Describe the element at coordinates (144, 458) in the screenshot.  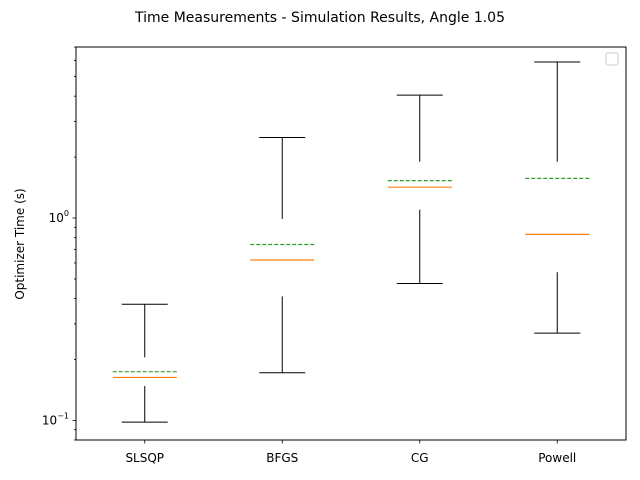
I see `x-tick-label: SLSQP` at that location.